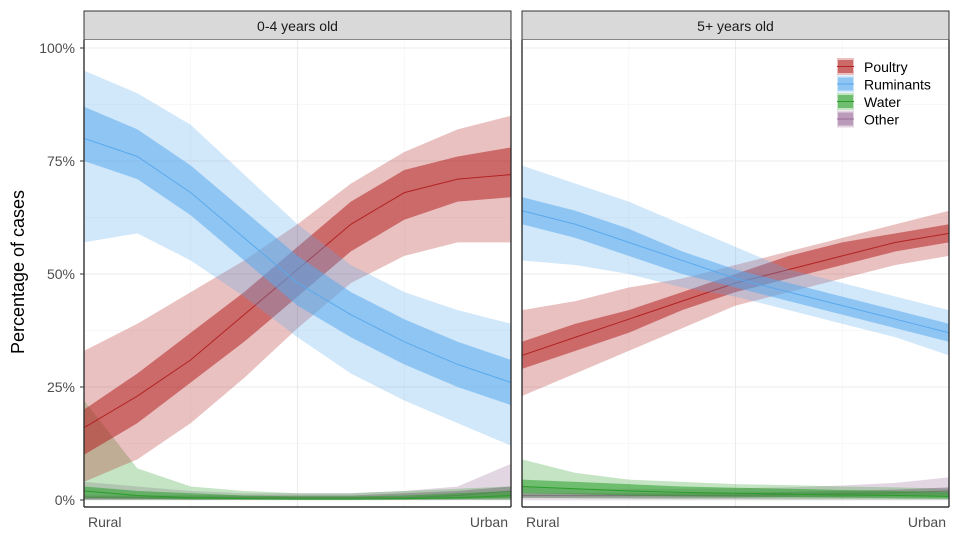  I want to click on y-tick-label: 100%, so click(57, 48).